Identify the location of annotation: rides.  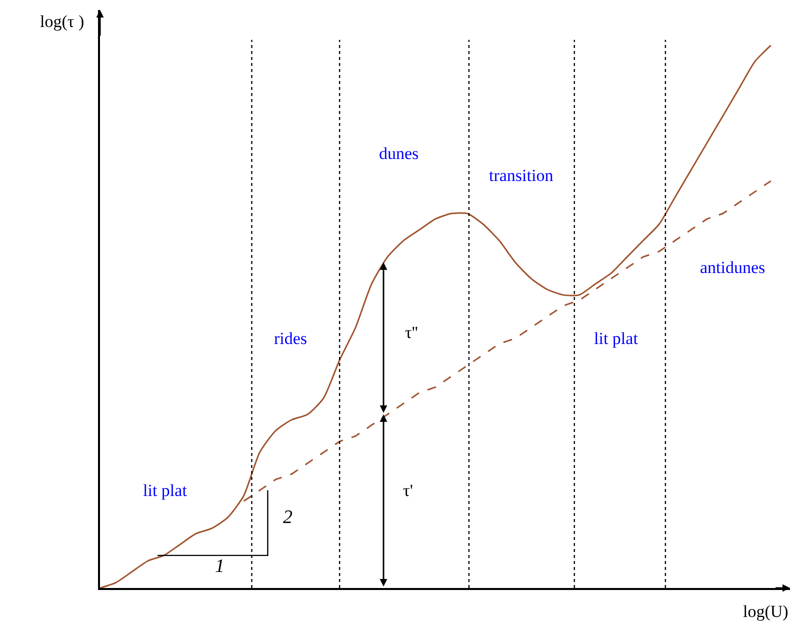
(291, 338).